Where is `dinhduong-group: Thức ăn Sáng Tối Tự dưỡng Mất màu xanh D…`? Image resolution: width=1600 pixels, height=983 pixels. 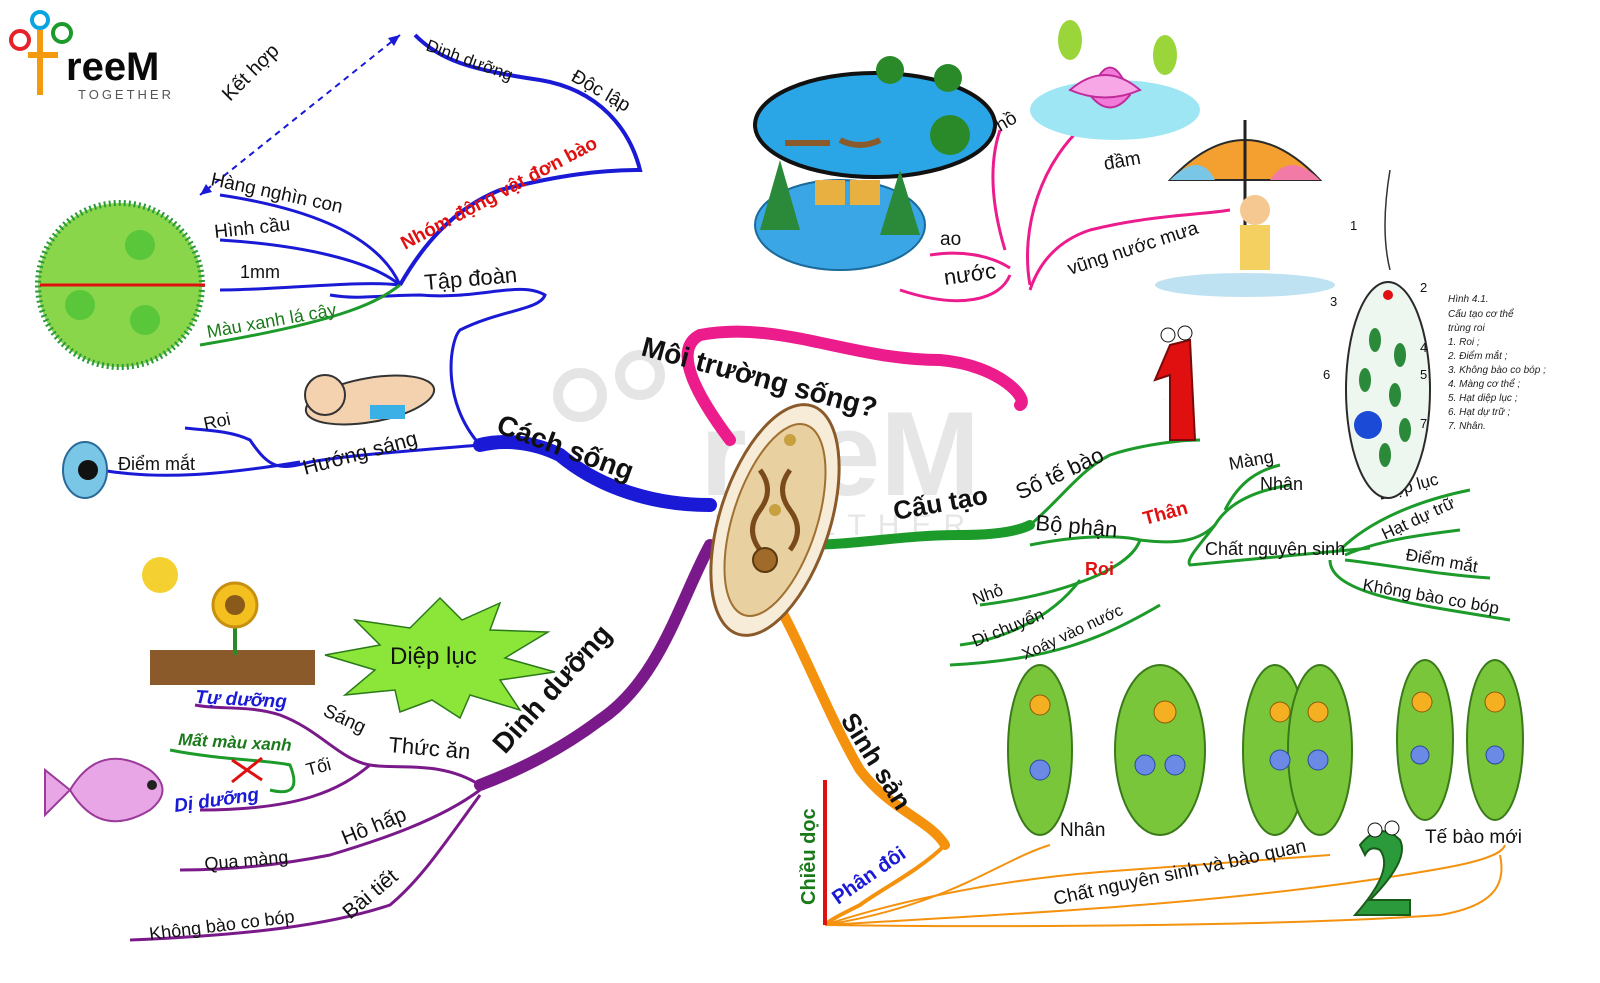
dinhduong-group: Thức ăn Sáng Tối Tự dưỡng Mất màu xanh D… is located at coordinates (300, 750).